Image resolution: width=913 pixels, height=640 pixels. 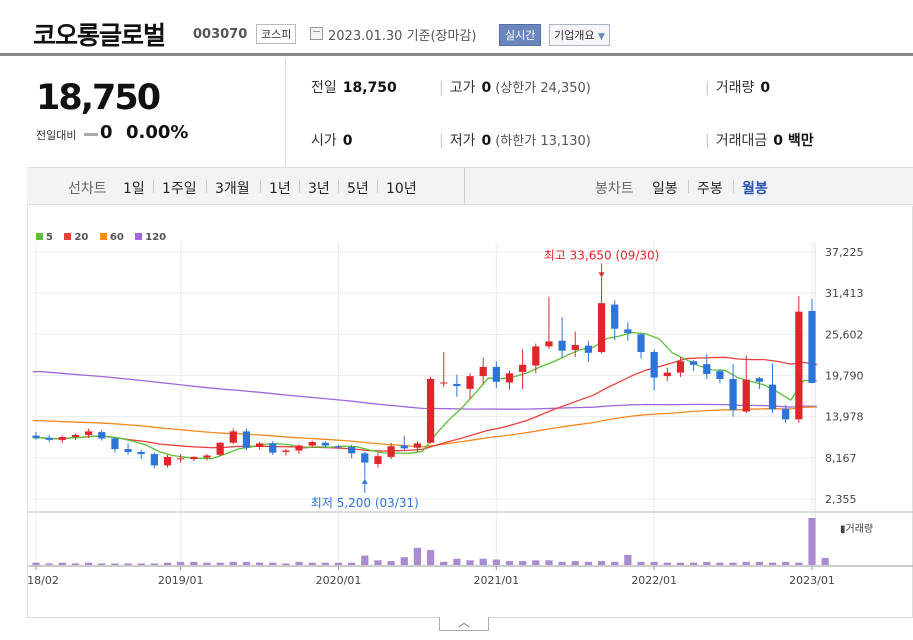 What do you see at coordinates (87, 189) in the screenshot?
I see `line-chart-label: 선차트` at bounding box center [87, 189].